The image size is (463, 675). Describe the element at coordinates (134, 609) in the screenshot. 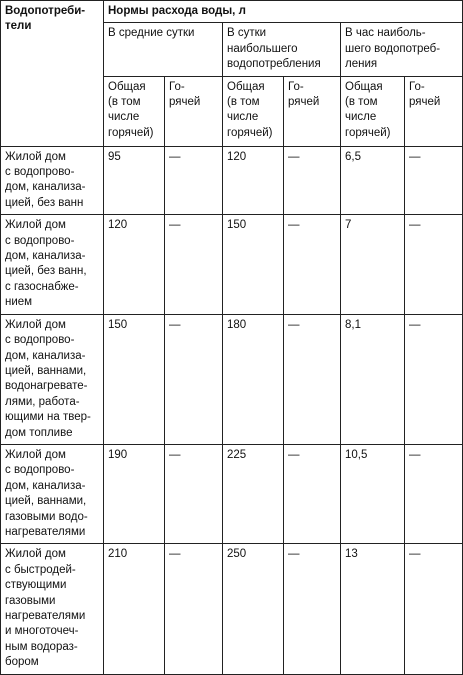

I see `avg-total-cell: 210` at that location.